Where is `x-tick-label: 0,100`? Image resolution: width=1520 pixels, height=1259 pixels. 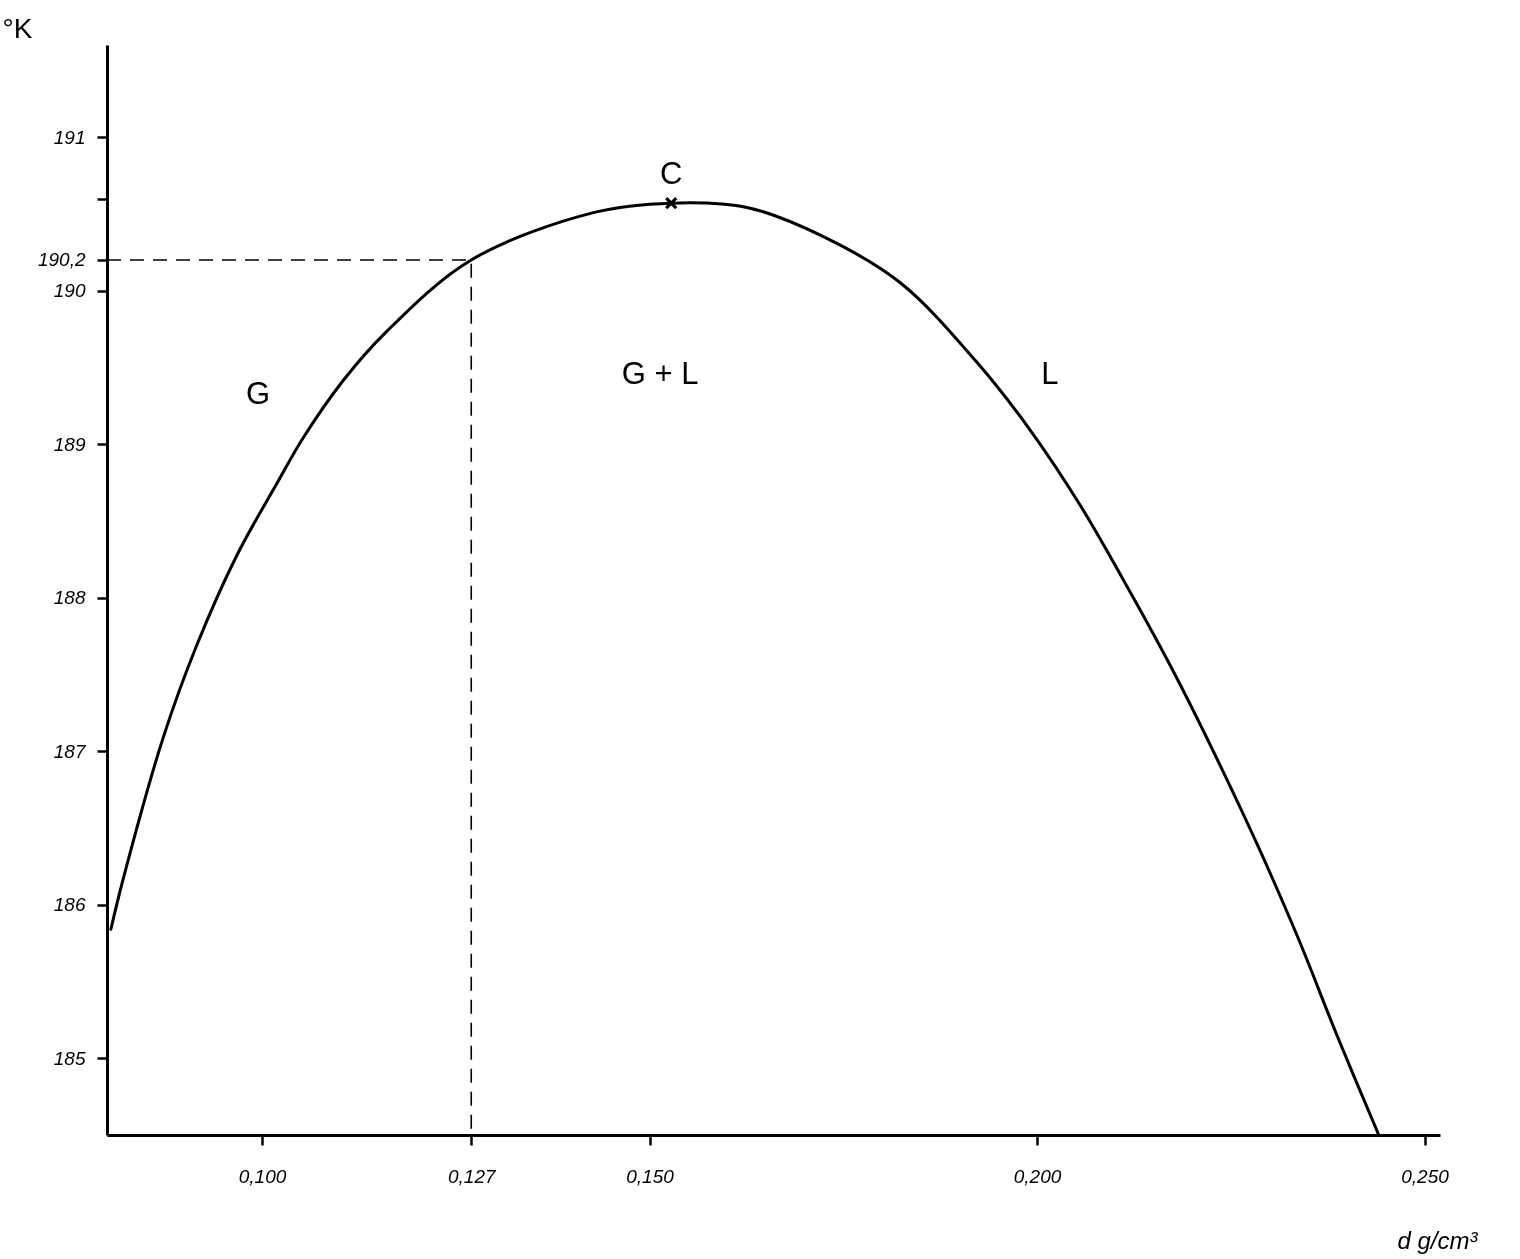 x-tick-label: 0,100 is located at coordinates (262, 1176).